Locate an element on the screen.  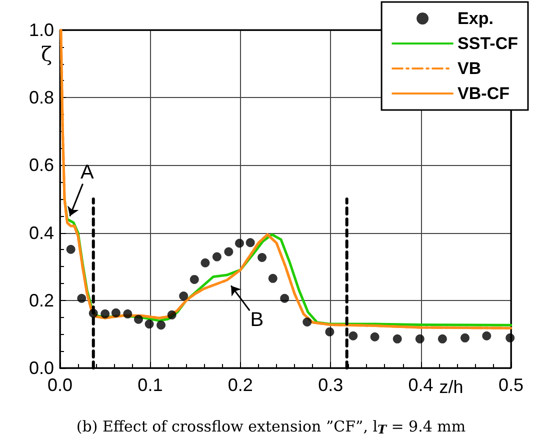
legend-label: SST-CF is located at coordinates (488, 43).